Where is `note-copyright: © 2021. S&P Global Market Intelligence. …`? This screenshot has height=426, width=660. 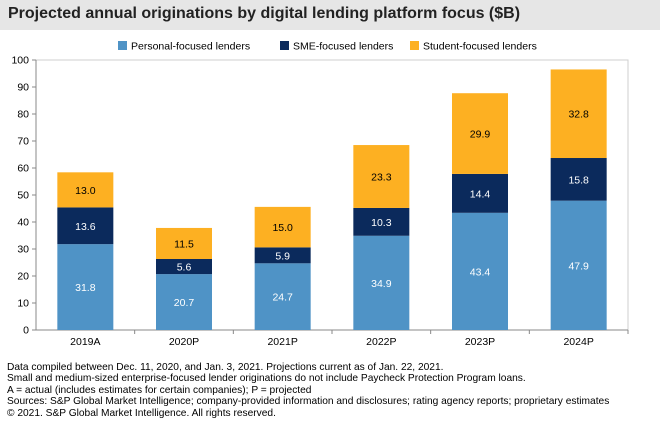 note-copyright: © 2021. S&P Global Market Intelligence. … is located at coordinates (141, 413).